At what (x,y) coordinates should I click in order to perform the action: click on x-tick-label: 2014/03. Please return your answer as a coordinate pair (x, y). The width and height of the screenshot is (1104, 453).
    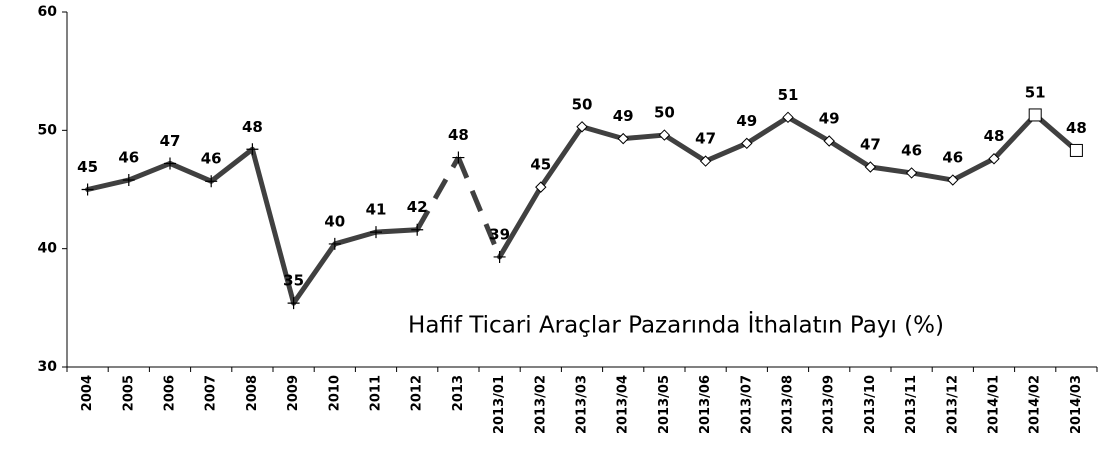
    Looking at the image, I should click on (1076, 404).